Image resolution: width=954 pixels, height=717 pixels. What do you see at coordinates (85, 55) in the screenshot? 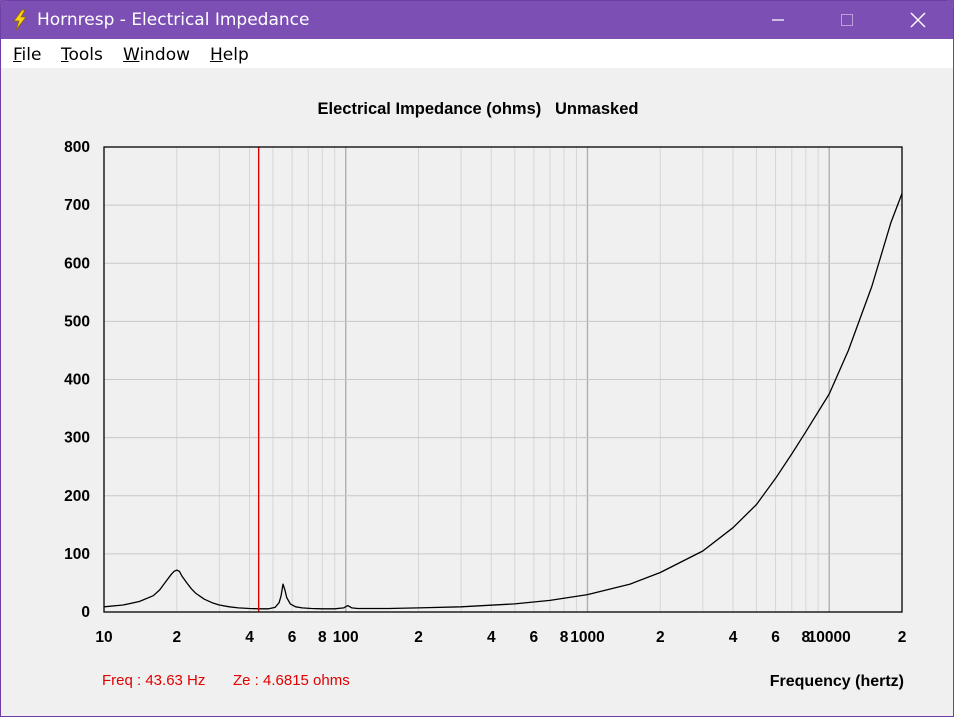
I see `menu-tools-rest: ools` at bounding box center [85, 55].